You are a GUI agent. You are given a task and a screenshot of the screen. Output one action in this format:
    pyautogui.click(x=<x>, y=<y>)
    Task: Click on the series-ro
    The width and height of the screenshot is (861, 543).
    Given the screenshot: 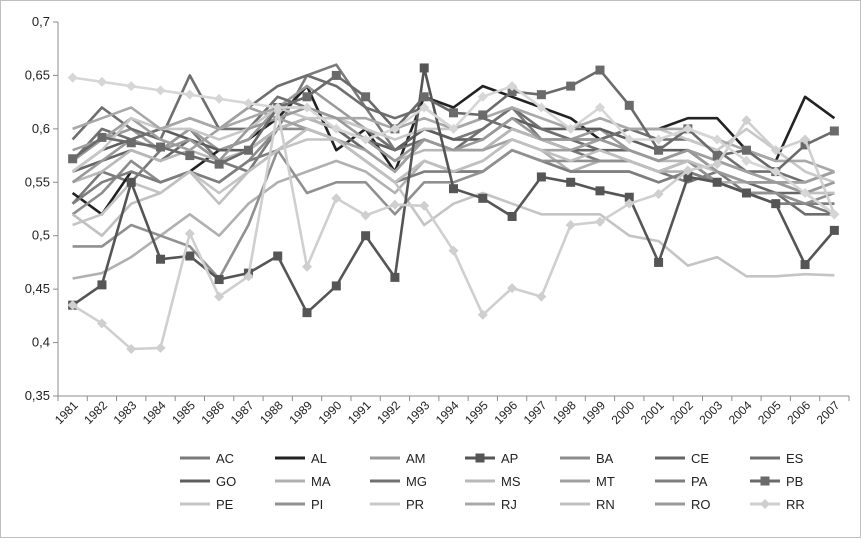 What is the action you would take?
    pyautogui.click(x=453, y=150)
    